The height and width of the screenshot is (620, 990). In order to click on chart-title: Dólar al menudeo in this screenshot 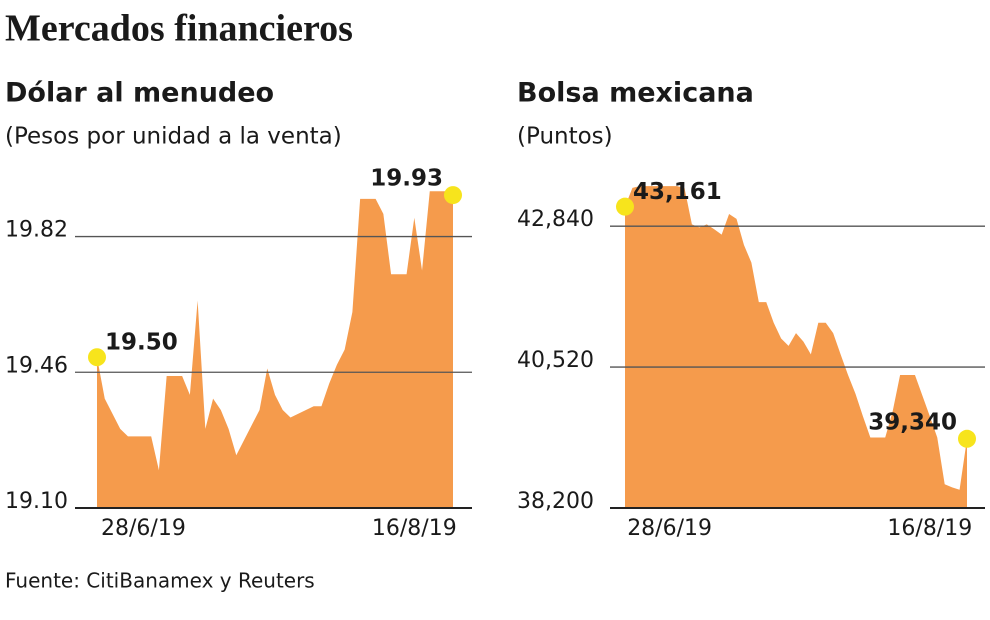, I will do `click(139, 93)`.